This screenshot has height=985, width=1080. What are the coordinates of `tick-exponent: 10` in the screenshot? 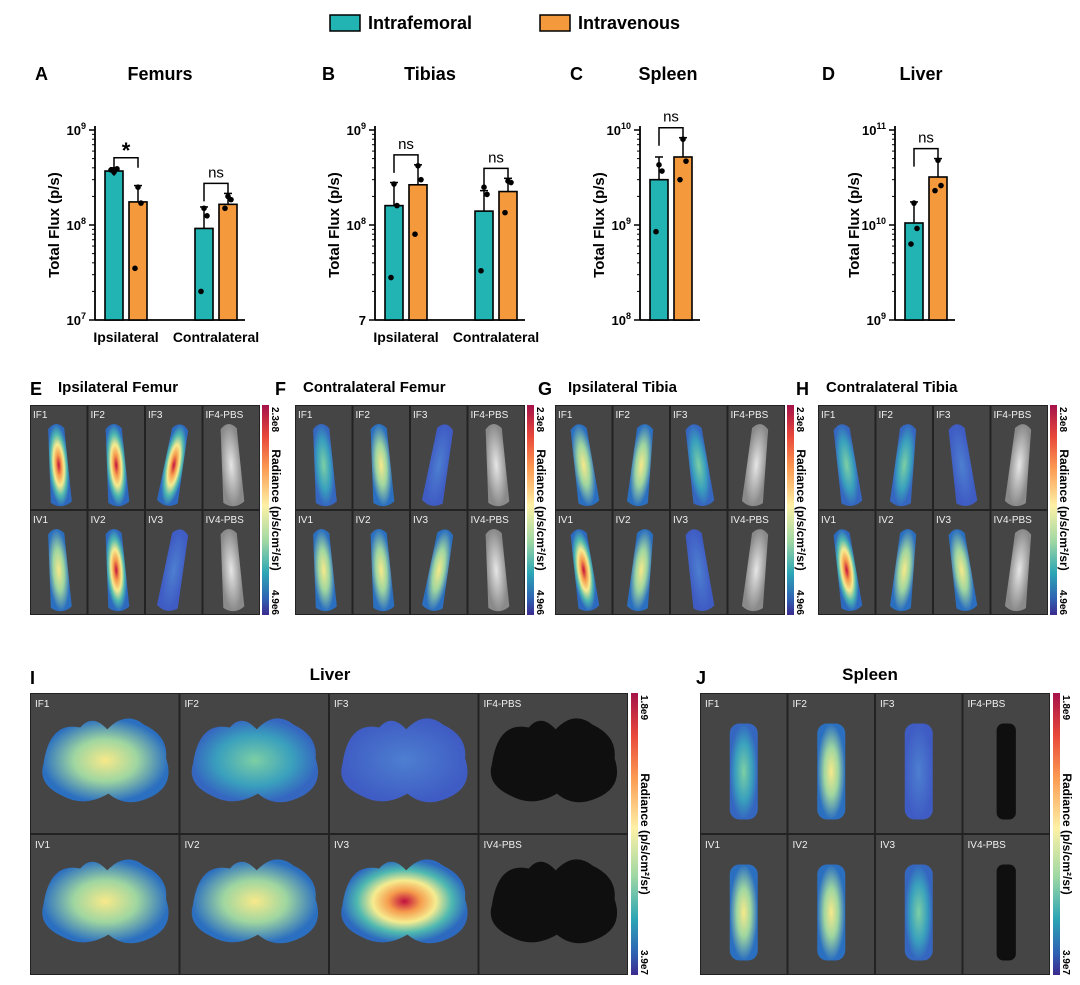 It's located at (626, 126).